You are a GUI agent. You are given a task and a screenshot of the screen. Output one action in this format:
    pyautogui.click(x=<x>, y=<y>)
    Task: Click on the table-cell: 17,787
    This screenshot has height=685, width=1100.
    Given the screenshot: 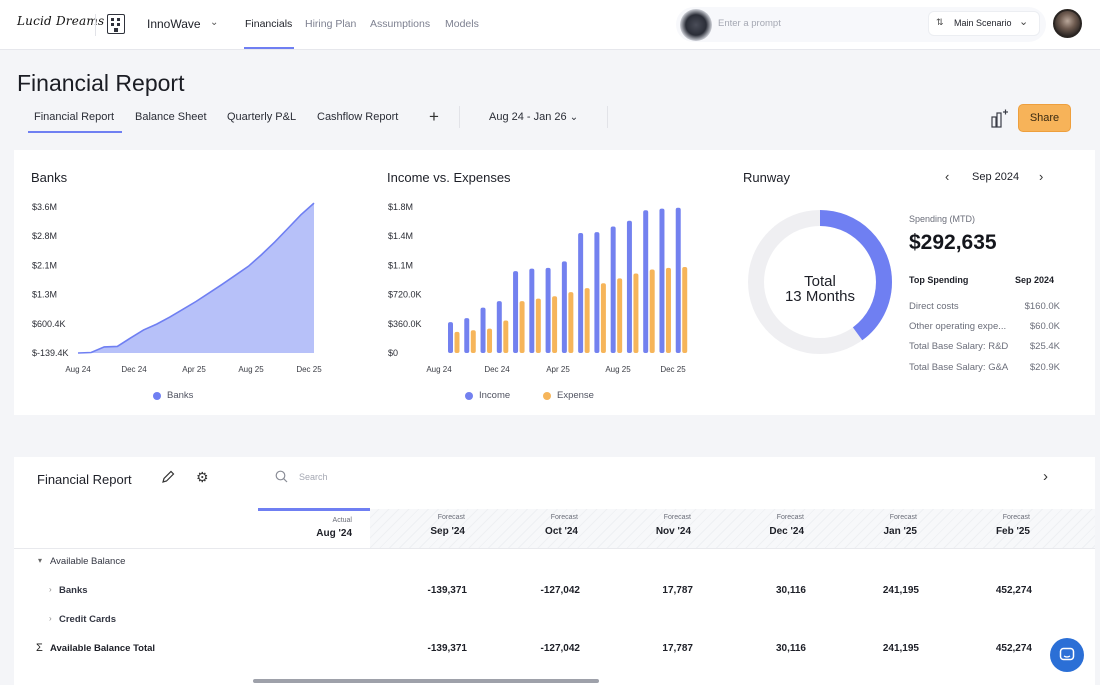 What is the action you would take?
    pyautogui.click(x=677, y=648)
    